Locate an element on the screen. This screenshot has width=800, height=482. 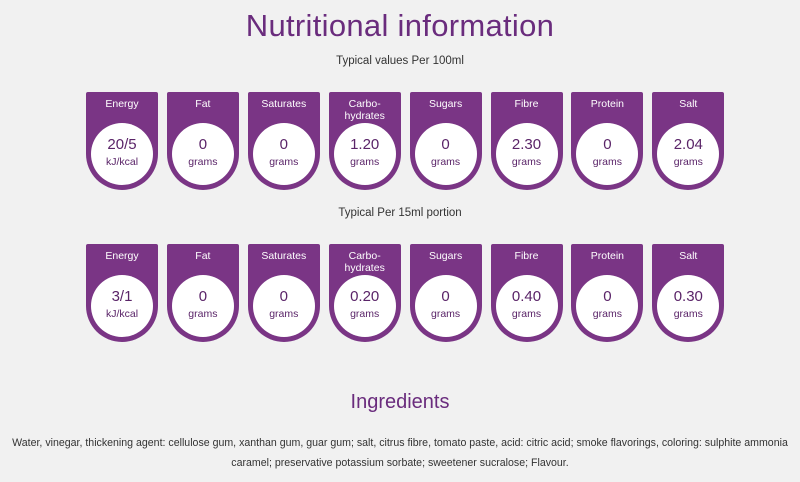
nutrient-card-carbohydrates: Carbo-hydrates 1.20 grams is located at coordinates (364, 141).